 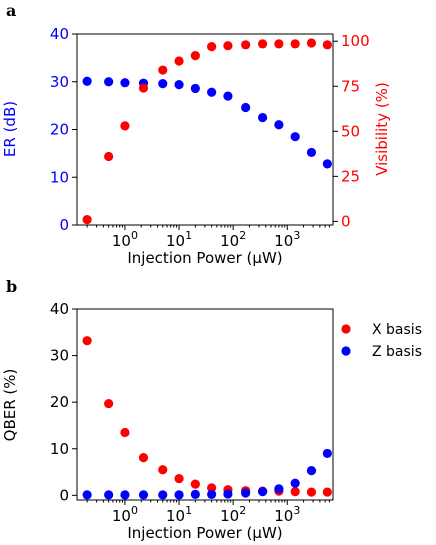 I want to click on panel-a-y-left-tick-label: 40, so click(x=59, y=34).